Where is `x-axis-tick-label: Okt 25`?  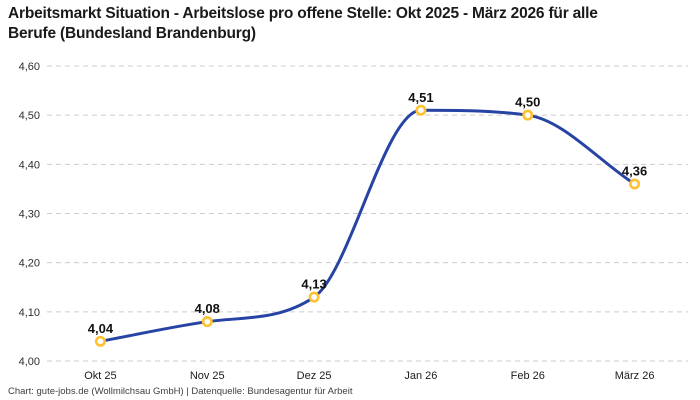 x-axis-tick-label: Okt 25 is located at coordinates (100, 376).